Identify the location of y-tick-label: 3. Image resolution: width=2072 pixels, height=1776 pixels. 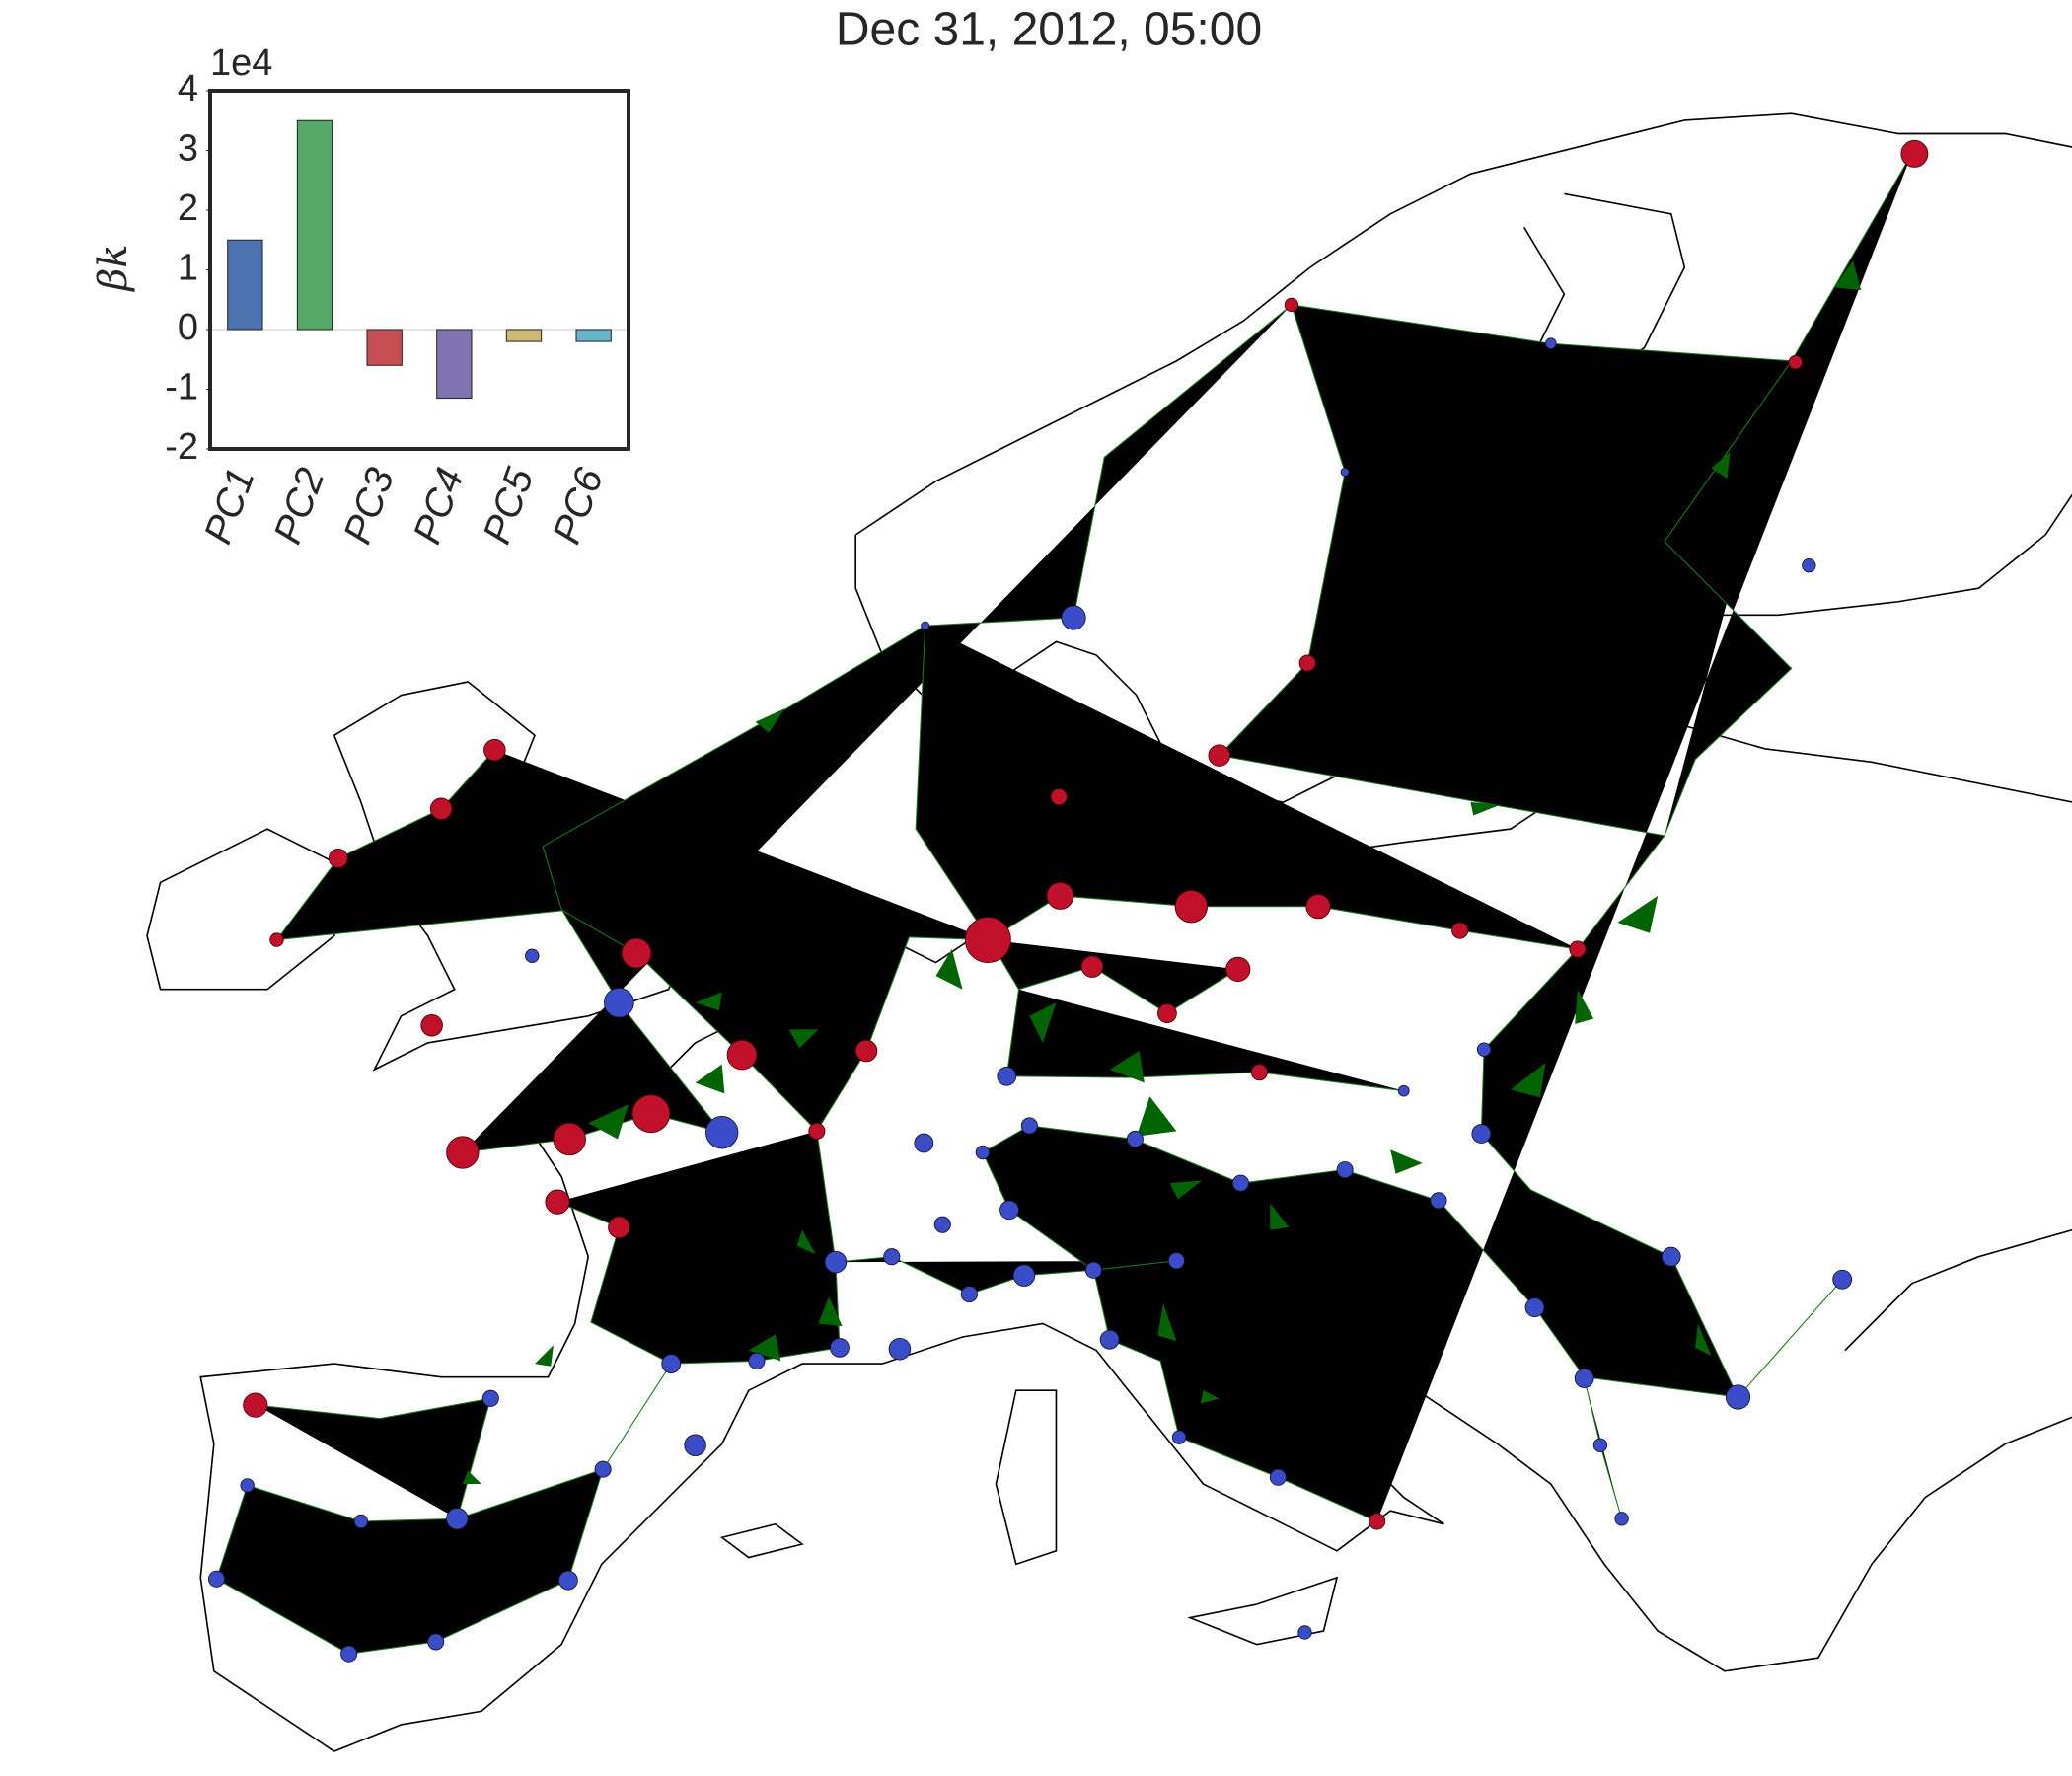
(188, 149).